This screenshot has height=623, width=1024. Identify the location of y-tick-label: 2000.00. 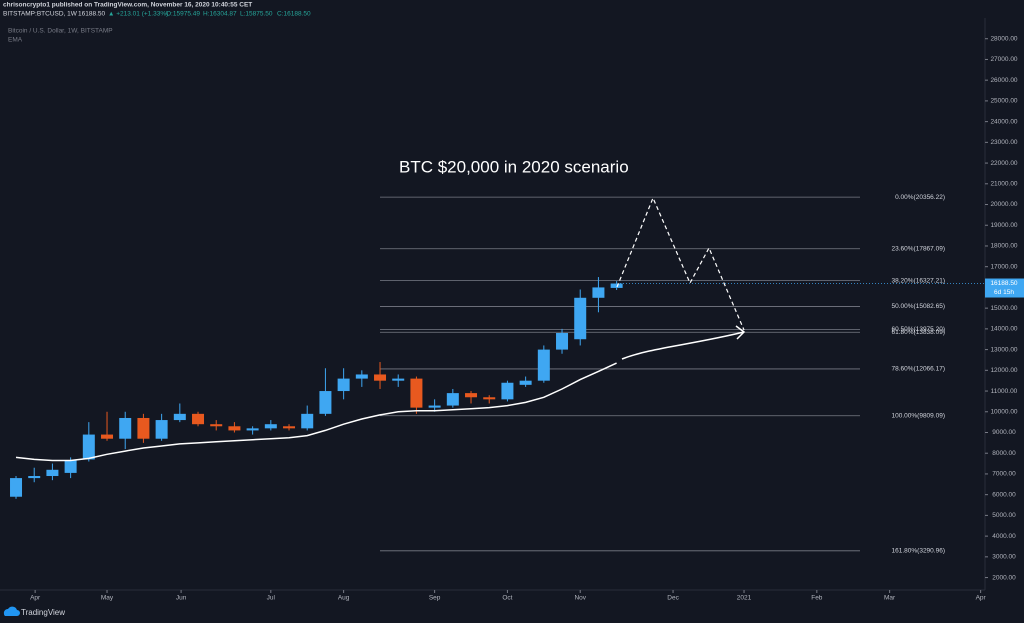
(1004, 577).